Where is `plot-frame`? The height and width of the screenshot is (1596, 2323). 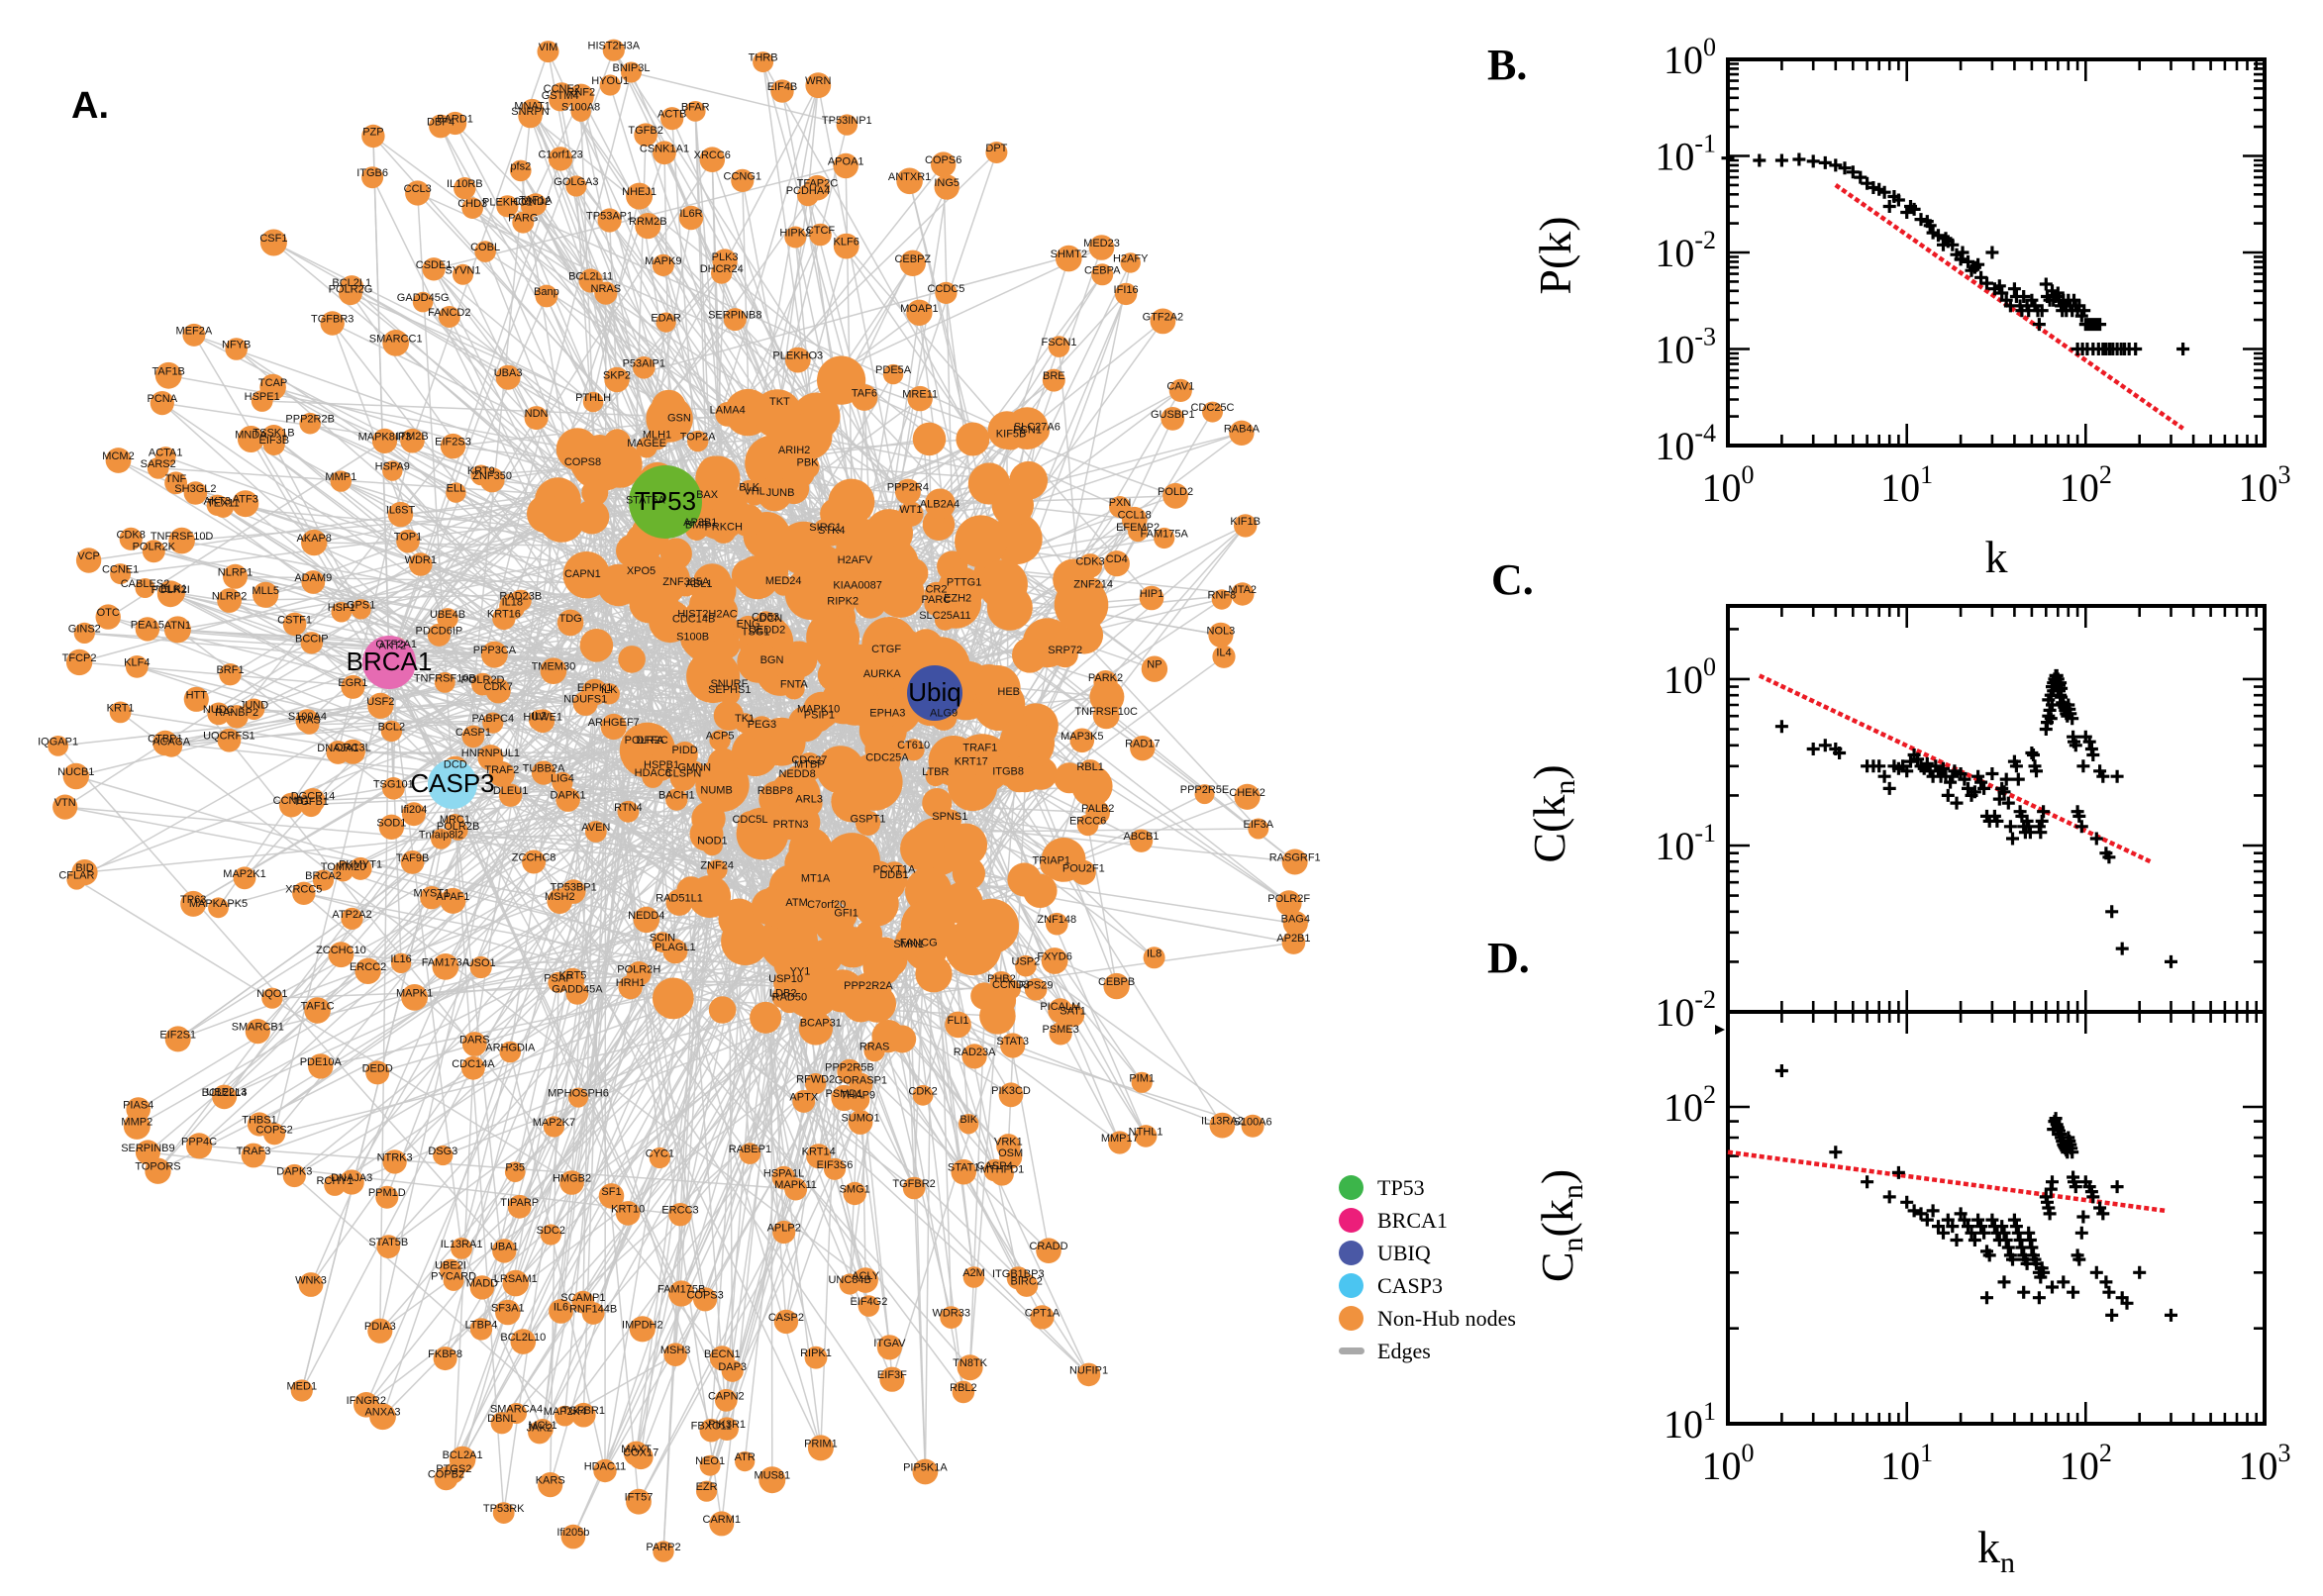 plot-frame is located at coordinates (1997, 1218).